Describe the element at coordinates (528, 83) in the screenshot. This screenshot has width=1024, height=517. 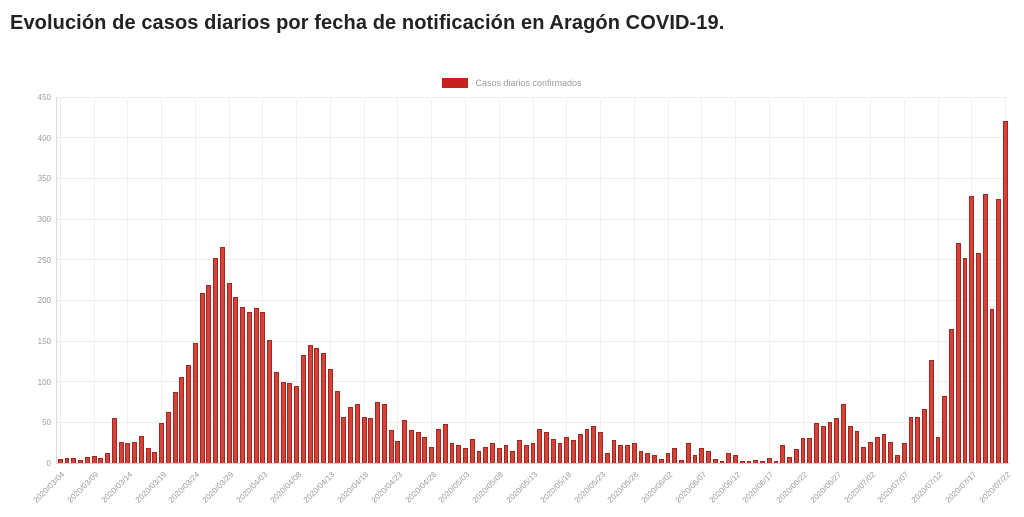
I see `legend-label: Casos diarios confirmados` at that location.